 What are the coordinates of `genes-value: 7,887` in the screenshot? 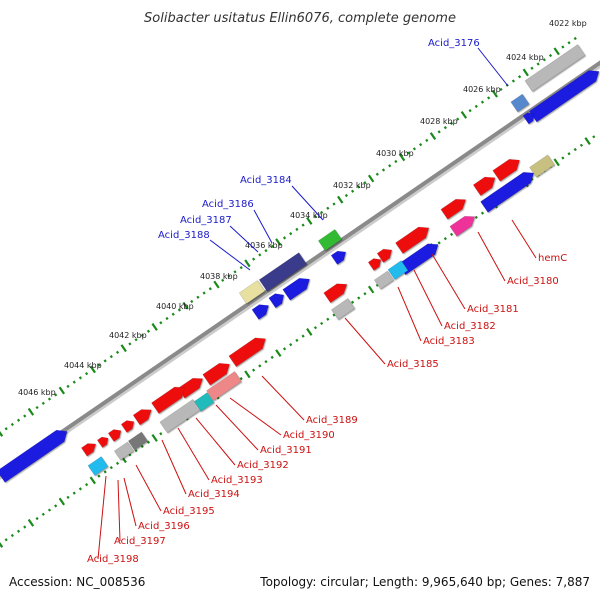 It's located at (572, 582).